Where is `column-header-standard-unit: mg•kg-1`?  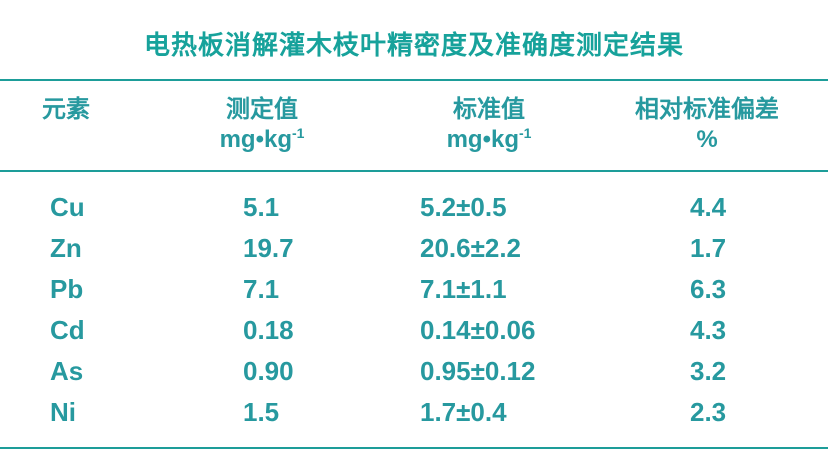 column-header-standard-unit: mg•kg-1 is located at coordinates (489, 140).